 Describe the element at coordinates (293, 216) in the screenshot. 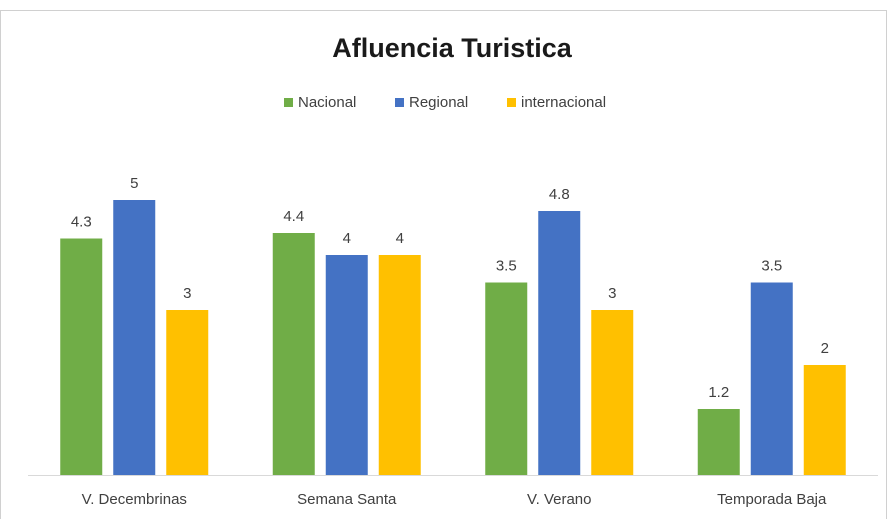

I see `data-label: 4.4` at that location.